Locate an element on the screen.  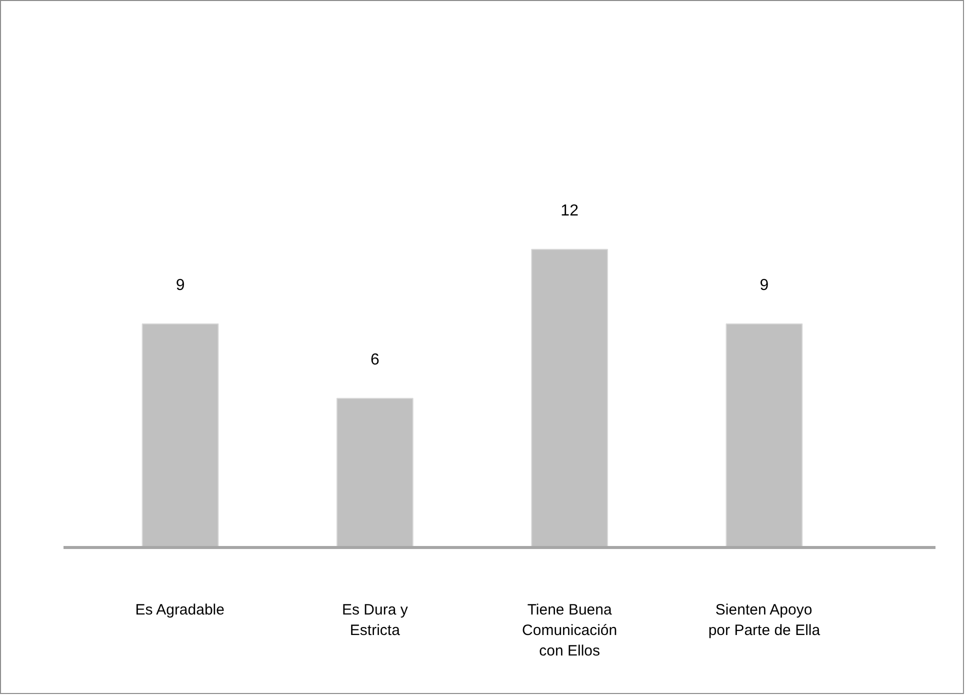
x-tick-label: Es Agradable is located at coordinates (179, 610).